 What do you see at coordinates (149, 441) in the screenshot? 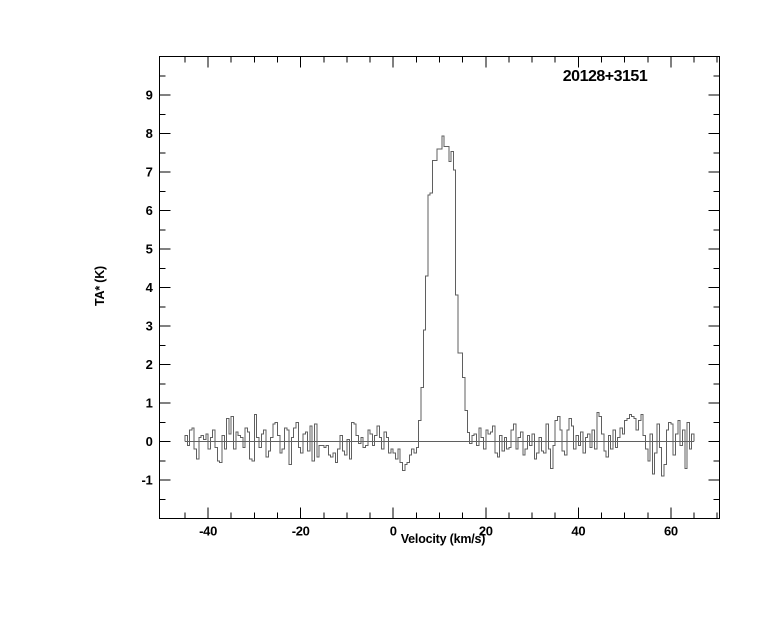
I see `y-tick-label: 0` at bounding box center [149, 441].